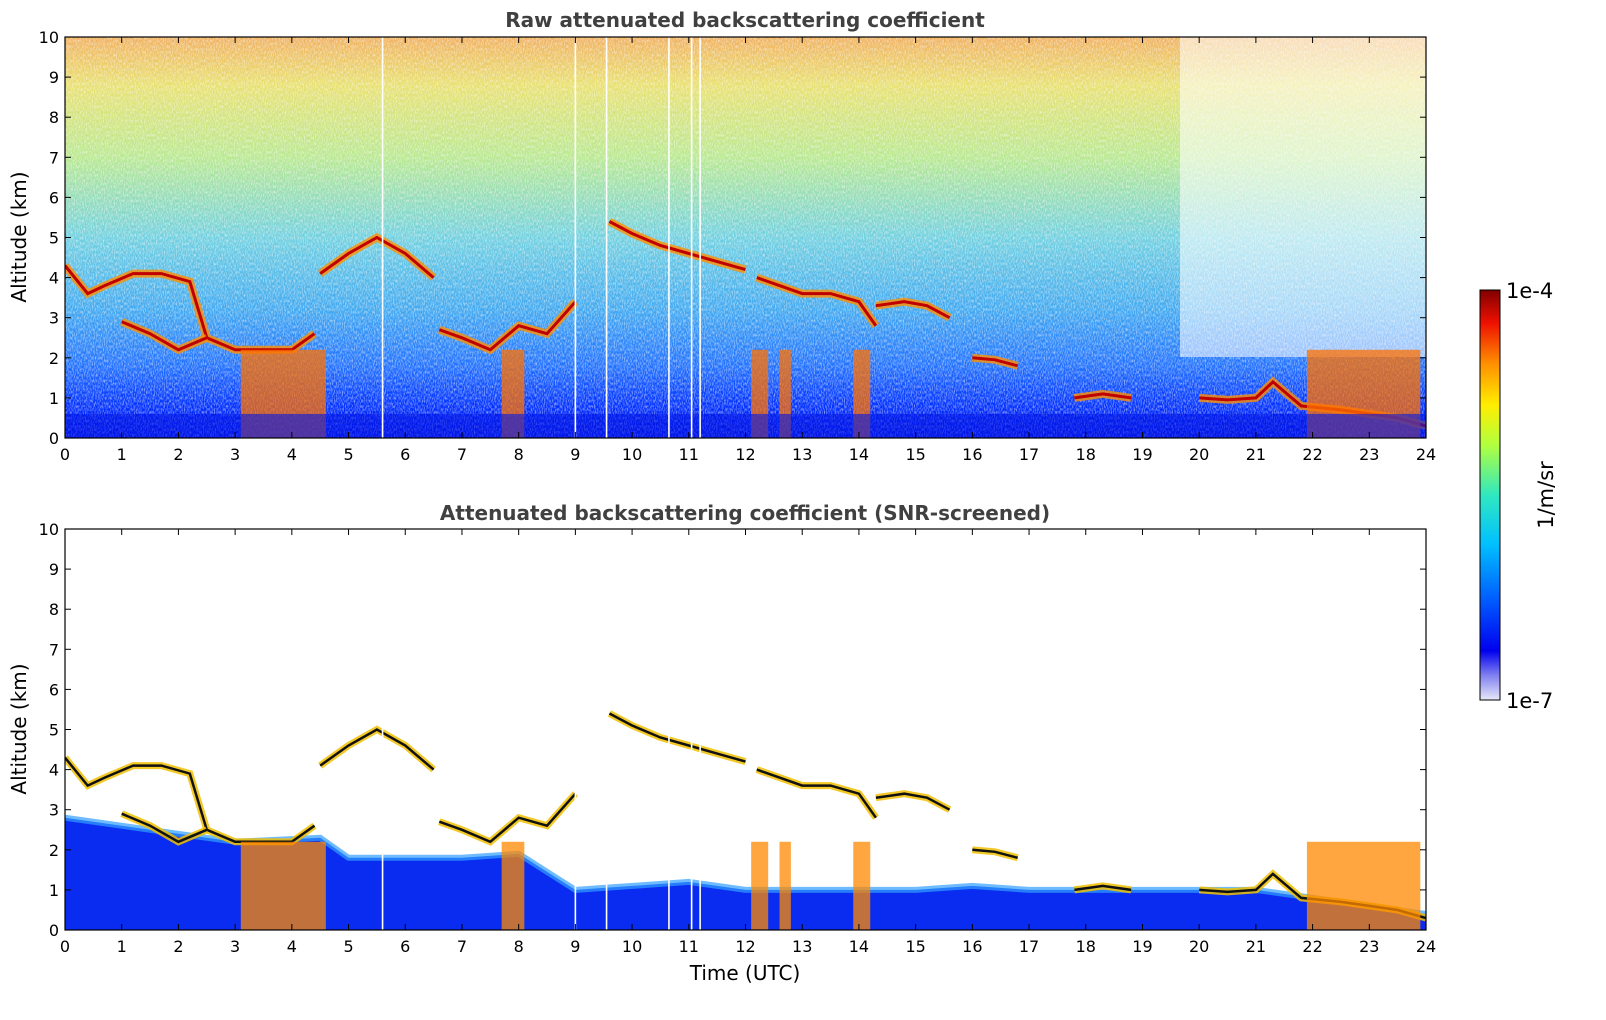 This screenshot has height=1020, width=1606. I want to click on bottom-x-tick-label: 21, so click(1256, 946).